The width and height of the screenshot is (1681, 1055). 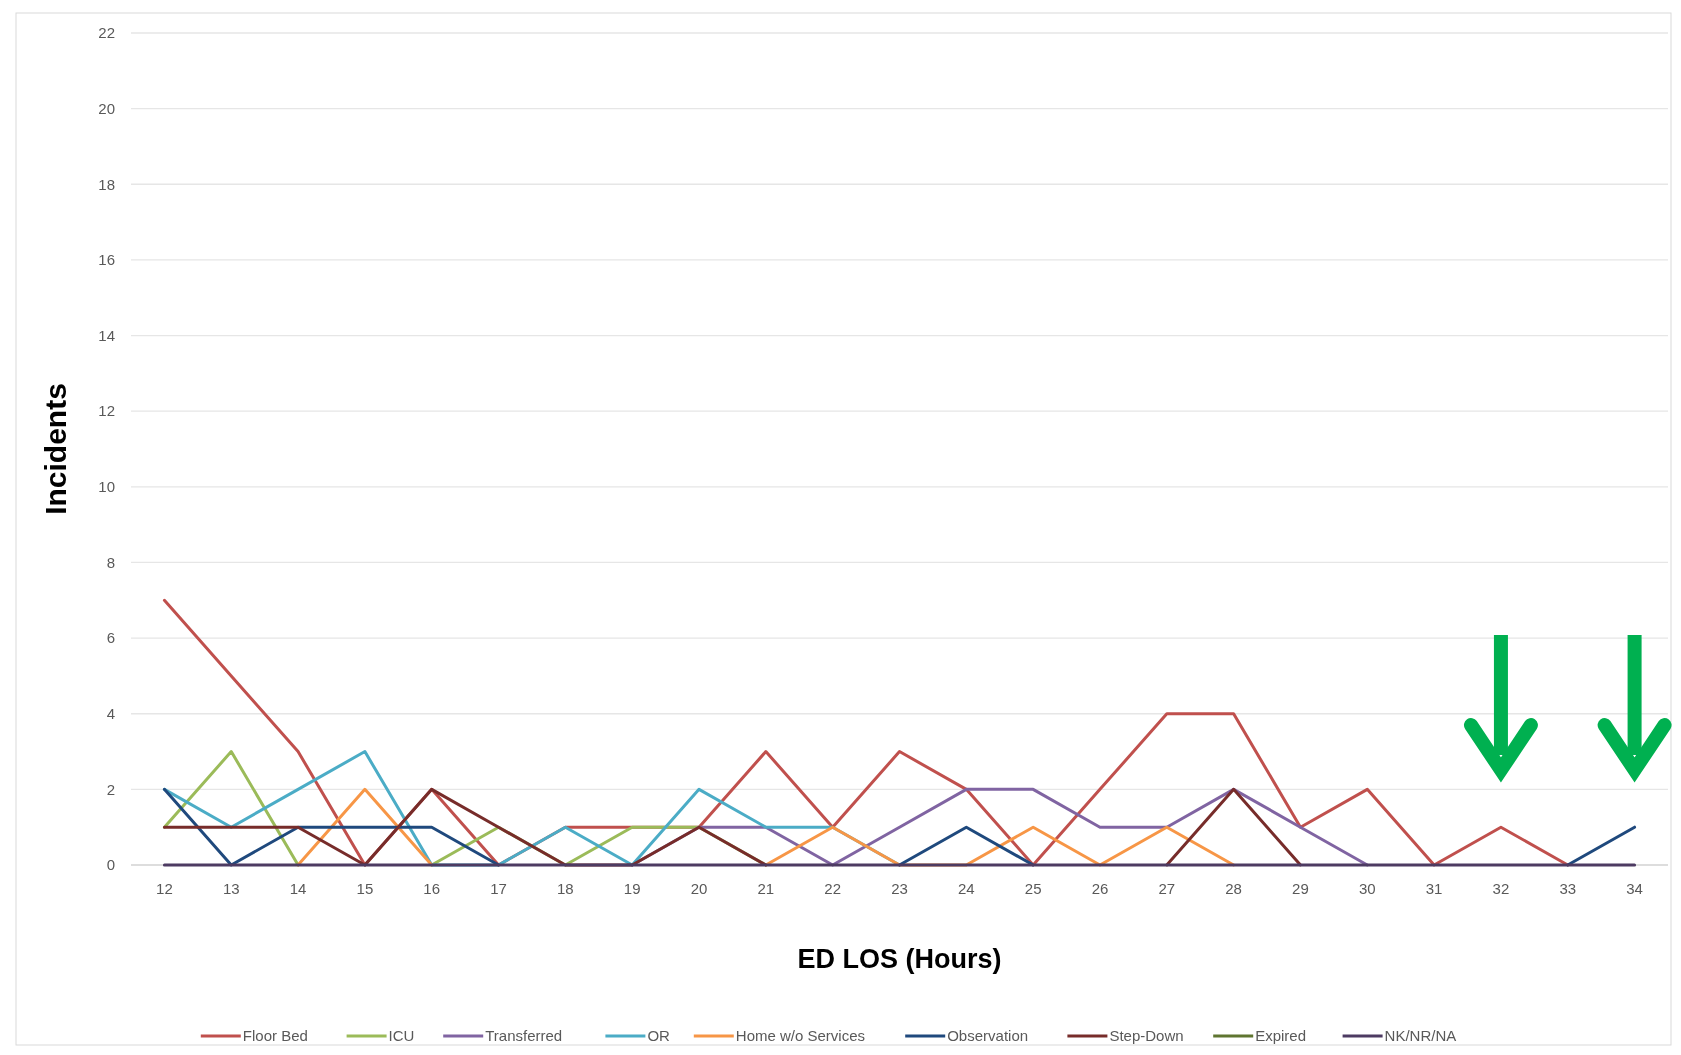 I want to click on y-tick-label: 20, so click(x=106, y=108).